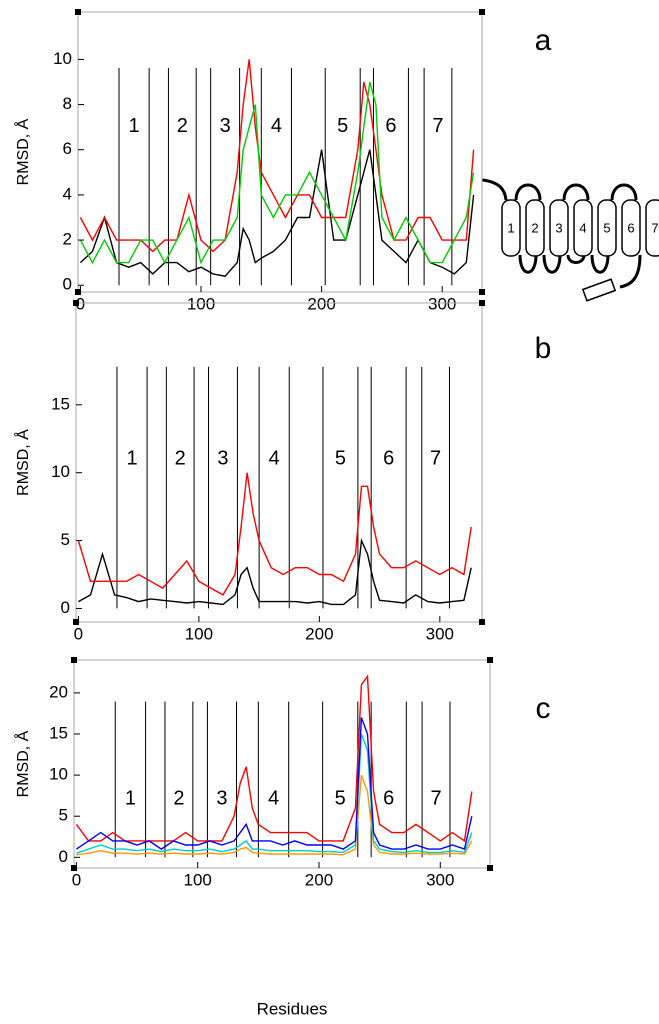  I want to click on panel-label: a, so click(543, 40).